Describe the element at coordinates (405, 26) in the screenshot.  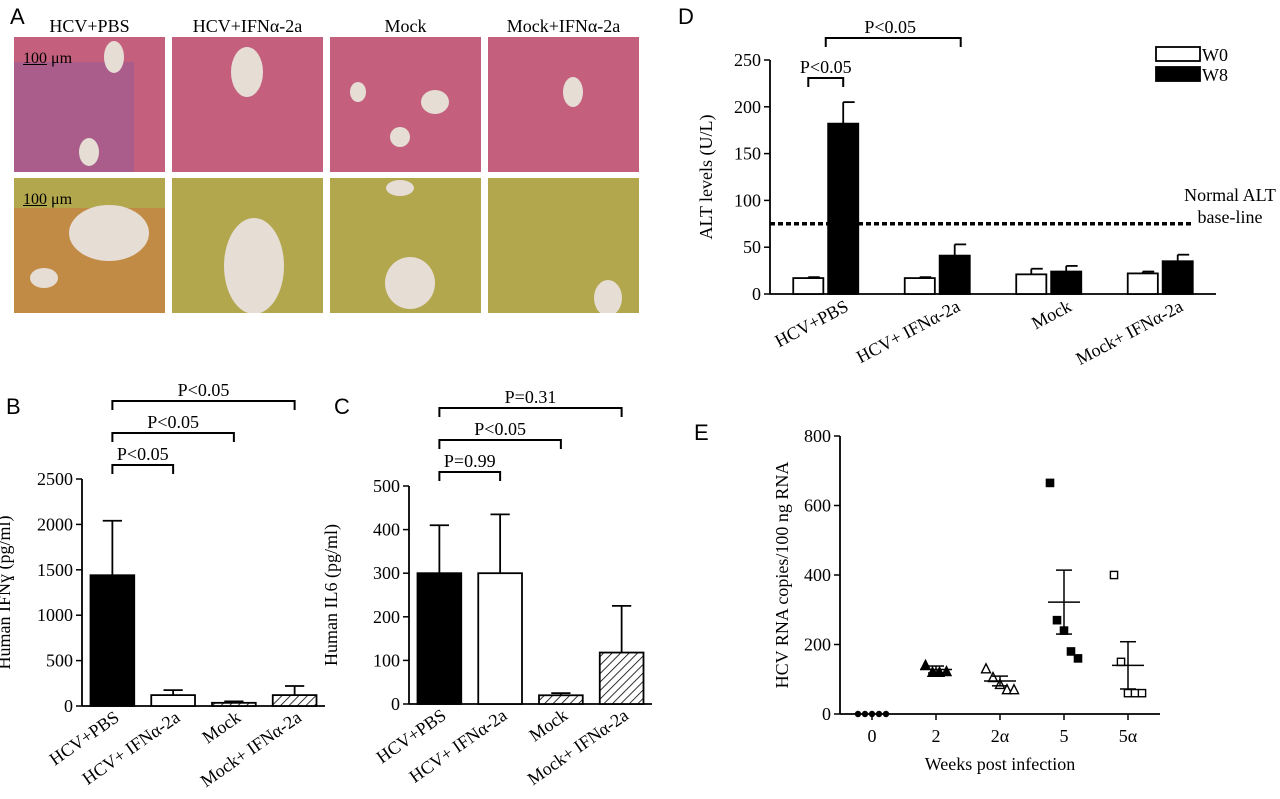
I see `micrograph-column-label: Mock` at that location.